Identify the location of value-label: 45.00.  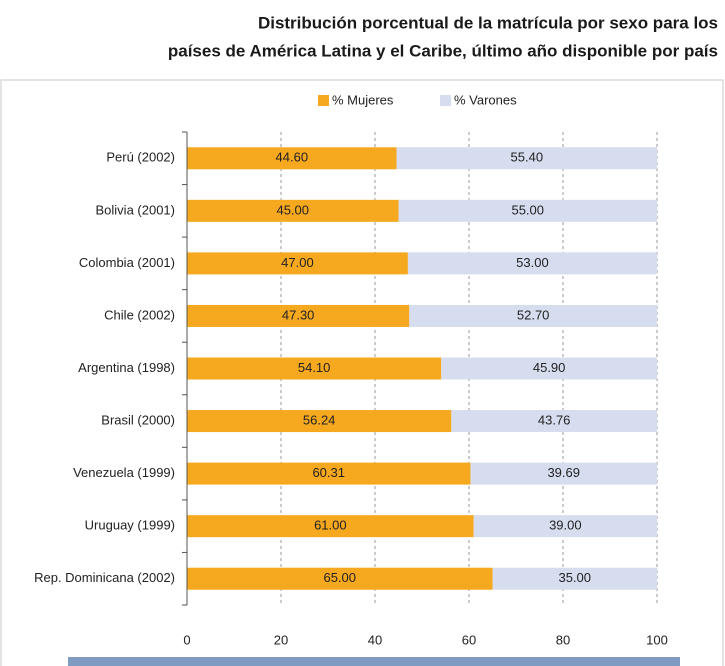
(292, 209).